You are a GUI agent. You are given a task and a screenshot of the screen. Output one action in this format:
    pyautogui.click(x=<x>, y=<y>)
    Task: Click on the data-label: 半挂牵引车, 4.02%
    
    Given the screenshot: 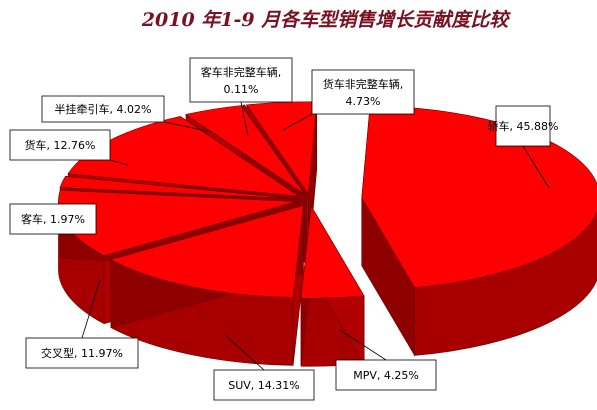 What is the action you would take?
    pyautogui.click(x=103, y=109)
    